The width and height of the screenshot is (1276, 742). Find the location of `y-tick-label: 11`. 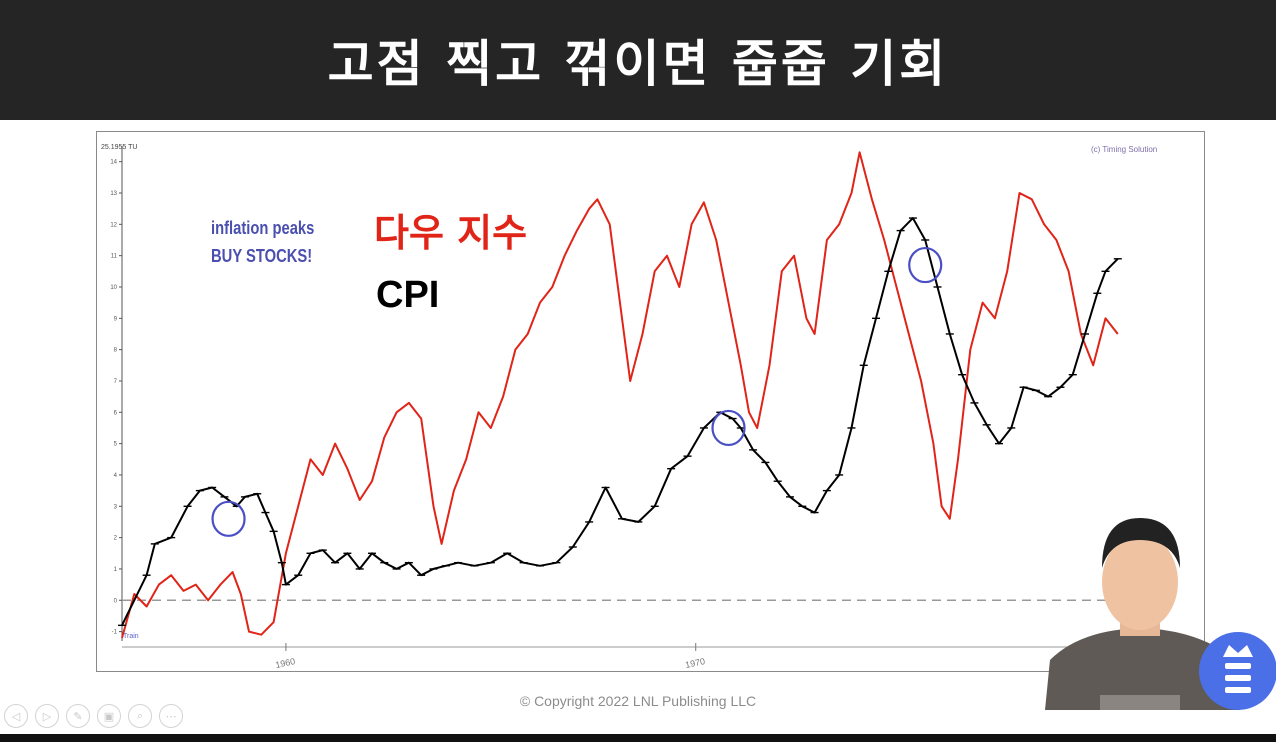

y-tick-label: 11 is located at coordinates (114, 257).